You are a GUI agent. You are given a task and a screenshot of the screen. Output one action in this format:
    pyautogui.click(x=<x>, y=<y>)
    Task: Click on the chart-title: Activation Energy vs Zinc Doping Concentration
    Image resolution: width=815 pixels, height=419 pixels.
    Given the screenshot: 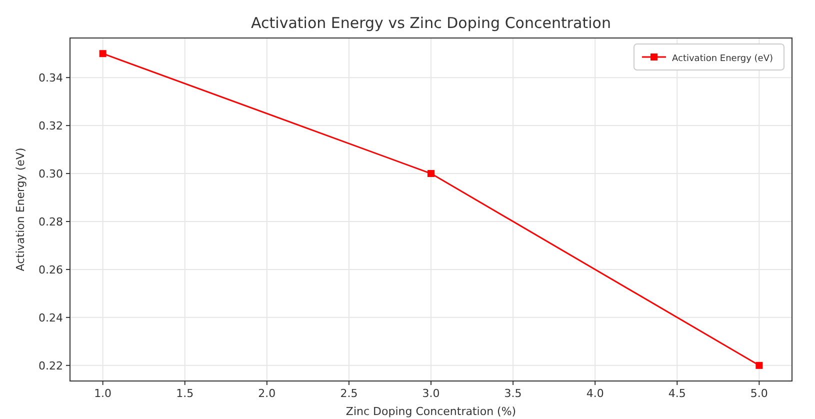 What is the action you would take?
    pyautogui.click(x=431, y=23)
    